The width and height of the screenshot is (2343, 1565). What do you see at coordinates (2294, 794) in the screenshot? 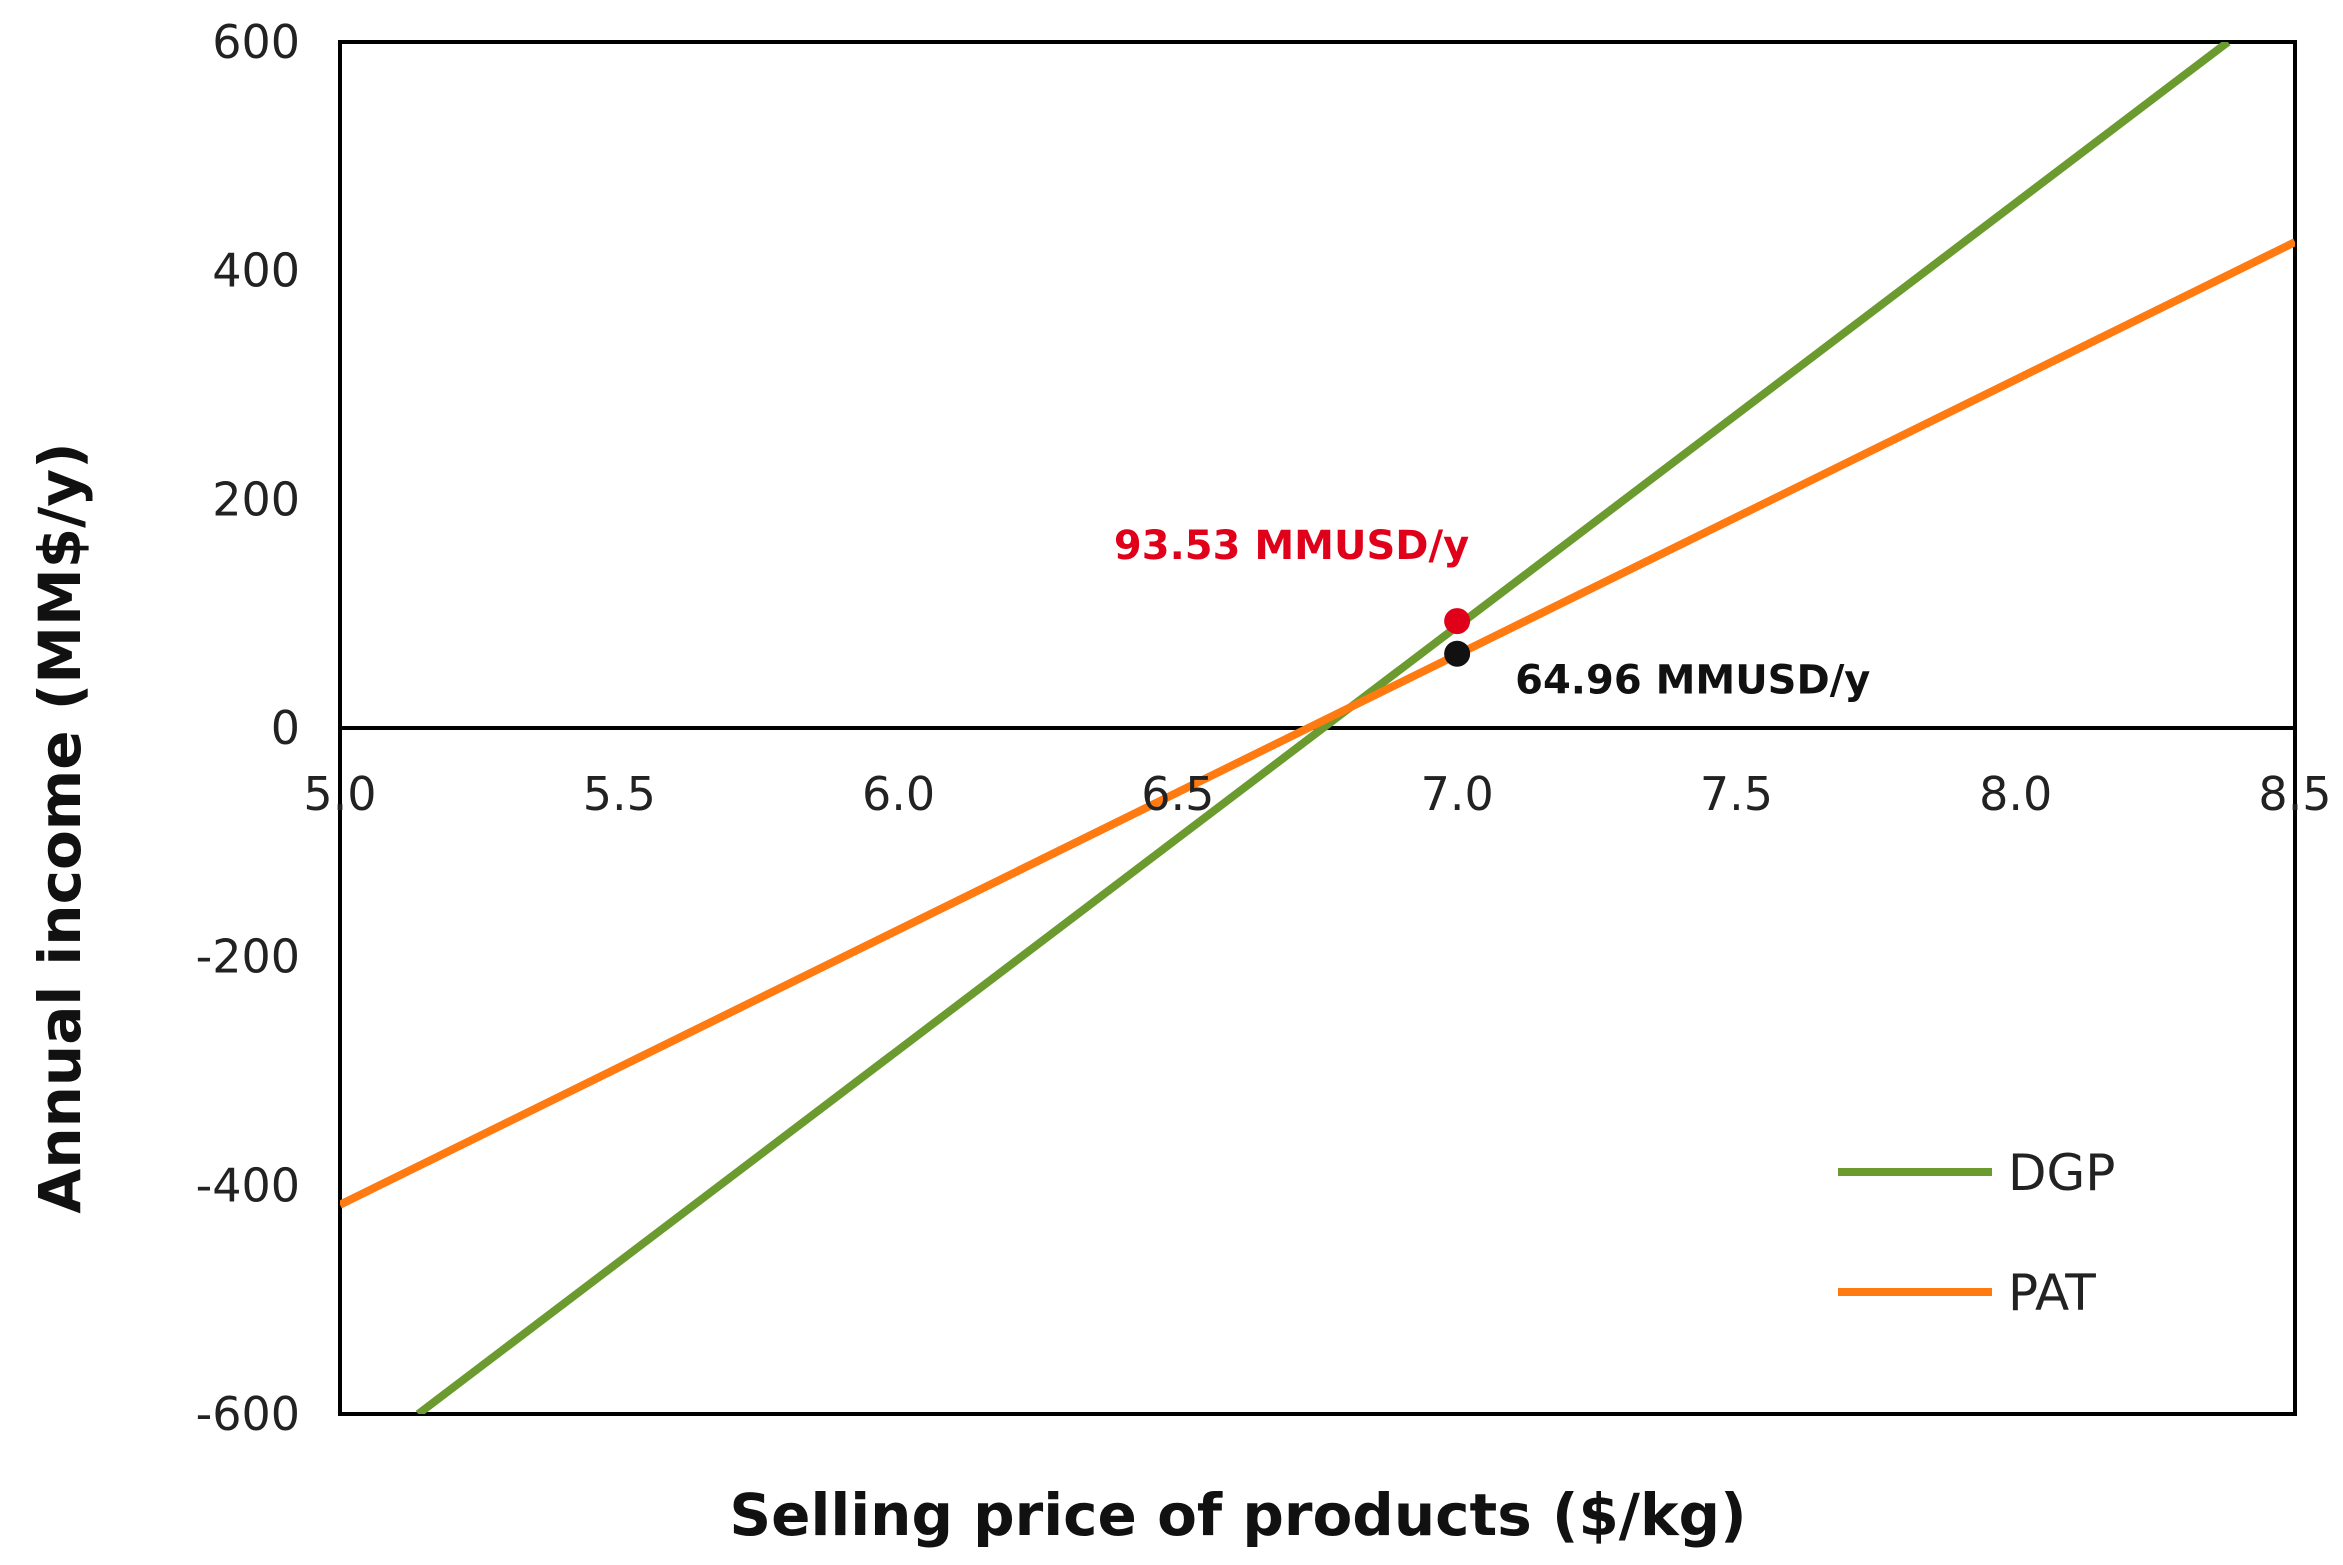
I see `x-tick-label: 8.5` at bounding box center [2294, 794].